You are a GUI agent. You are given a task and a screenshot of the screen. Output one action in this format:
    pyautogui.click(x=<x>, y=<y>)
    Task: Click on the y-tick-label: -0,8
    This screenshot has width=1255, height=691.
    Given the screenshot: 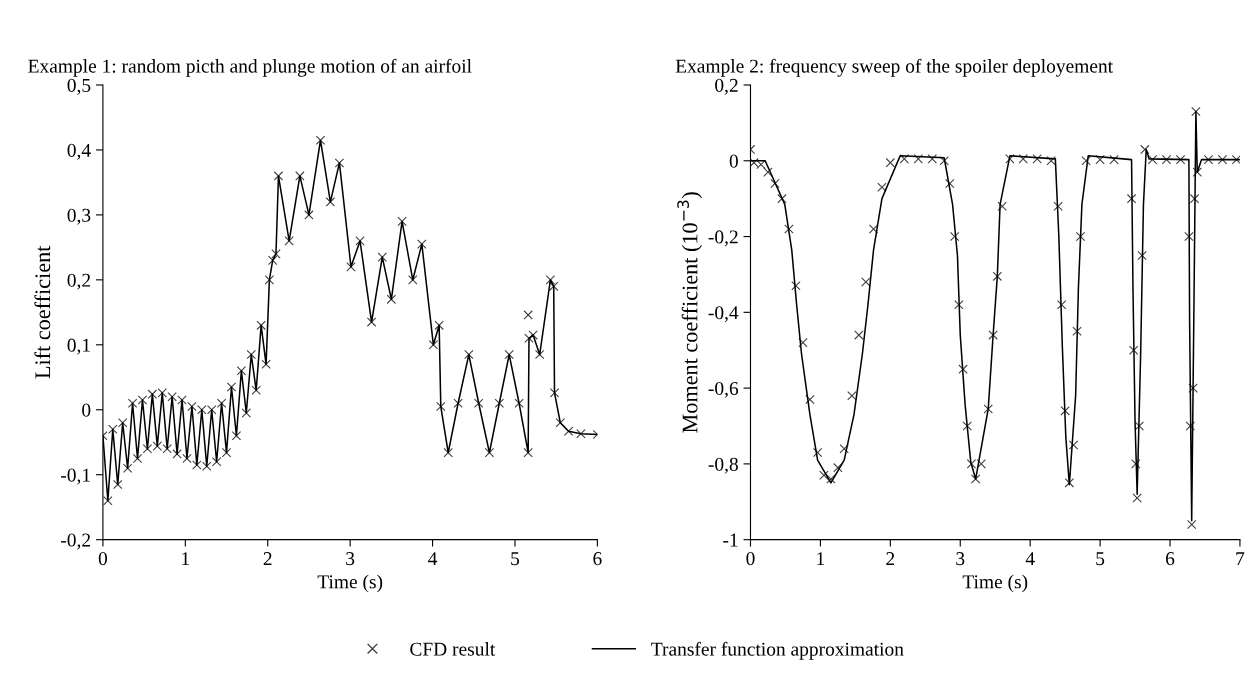 What is the action you would take?
    pyautogui.click(x=723, y=465)
    